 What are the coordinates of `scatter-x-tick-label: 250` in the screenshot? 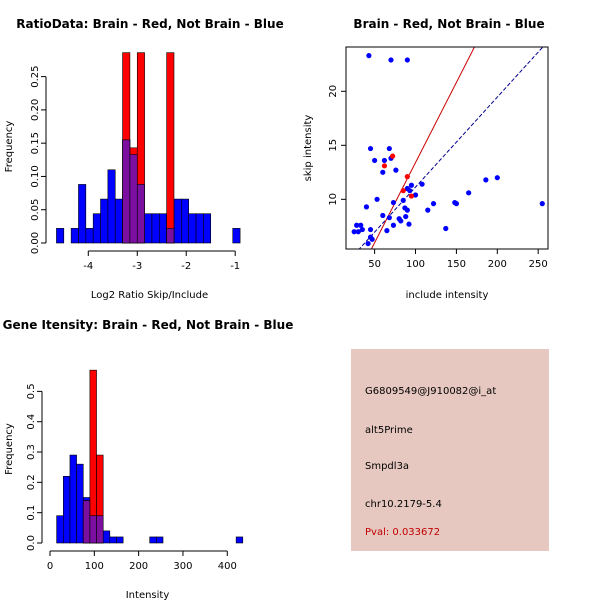 It's located at (538, 264).